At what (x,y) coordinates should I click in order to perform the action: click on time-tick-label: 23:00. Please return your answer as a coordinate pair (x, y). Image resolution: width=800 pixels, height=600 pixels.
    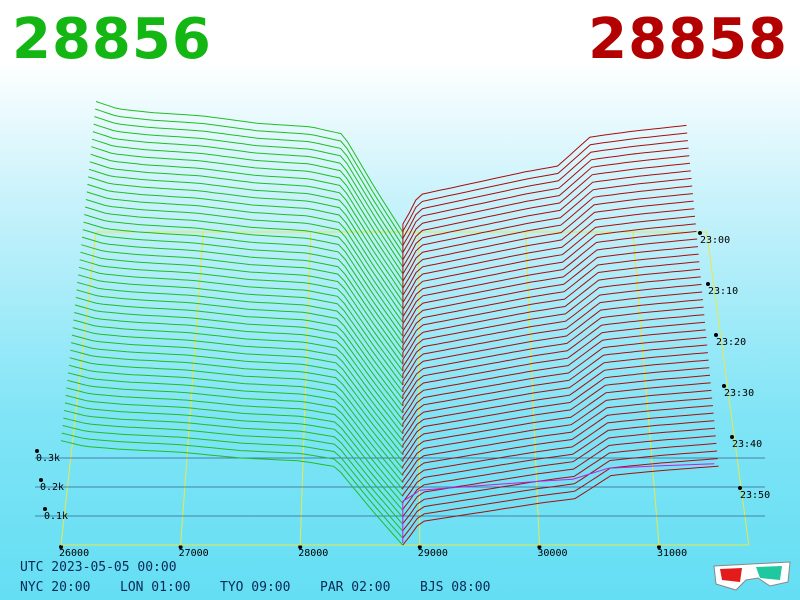
    Looking at the image, I should click on (715, 240).